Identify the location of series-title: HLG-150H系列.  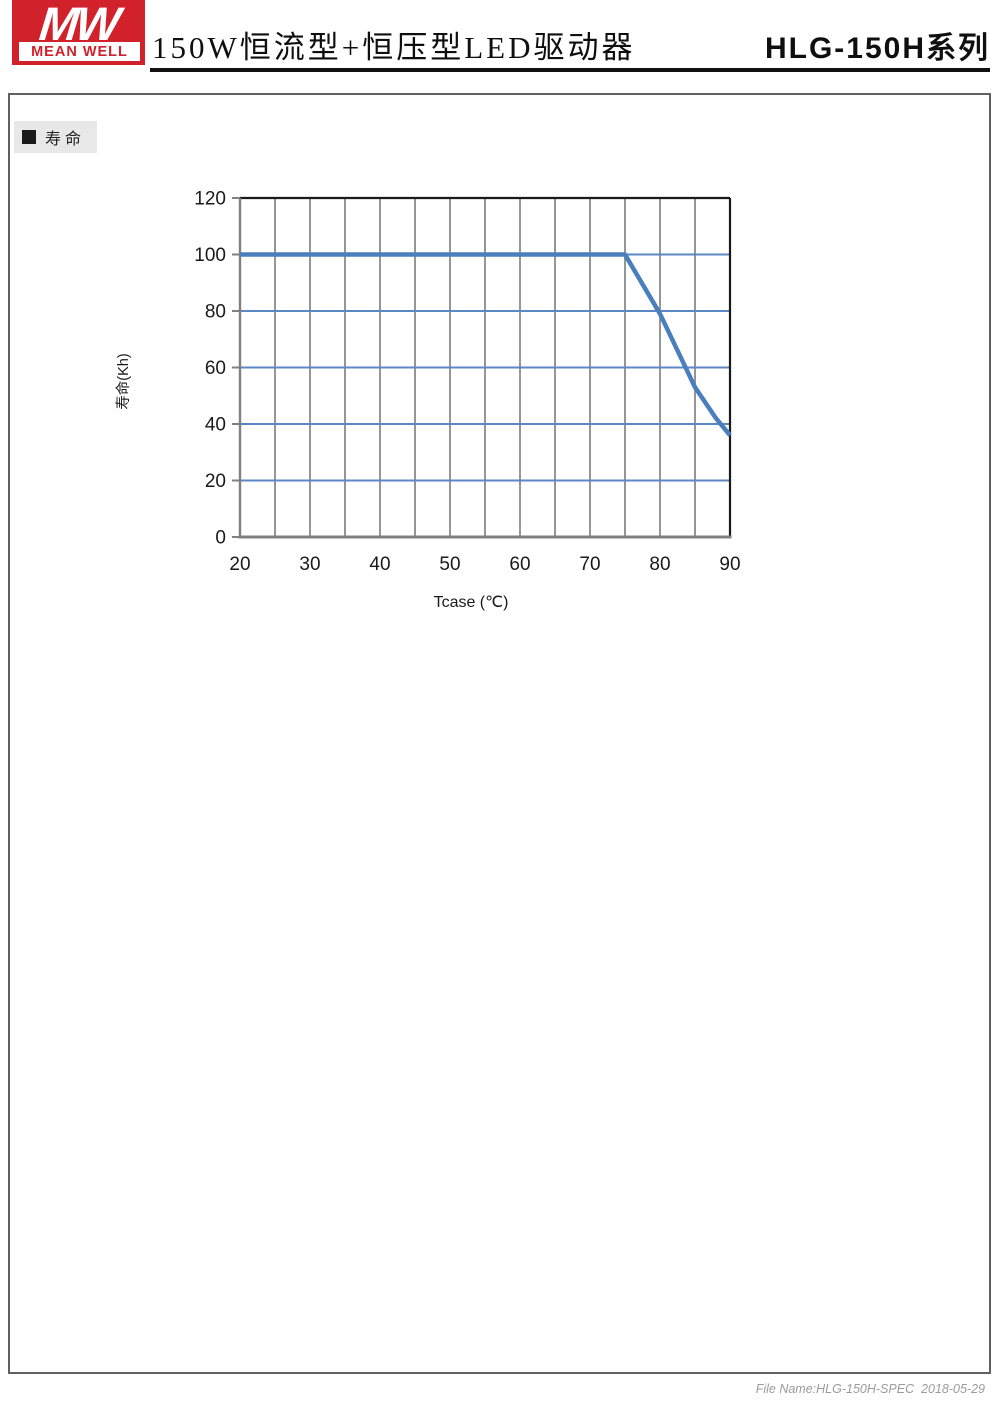
(877, 48).